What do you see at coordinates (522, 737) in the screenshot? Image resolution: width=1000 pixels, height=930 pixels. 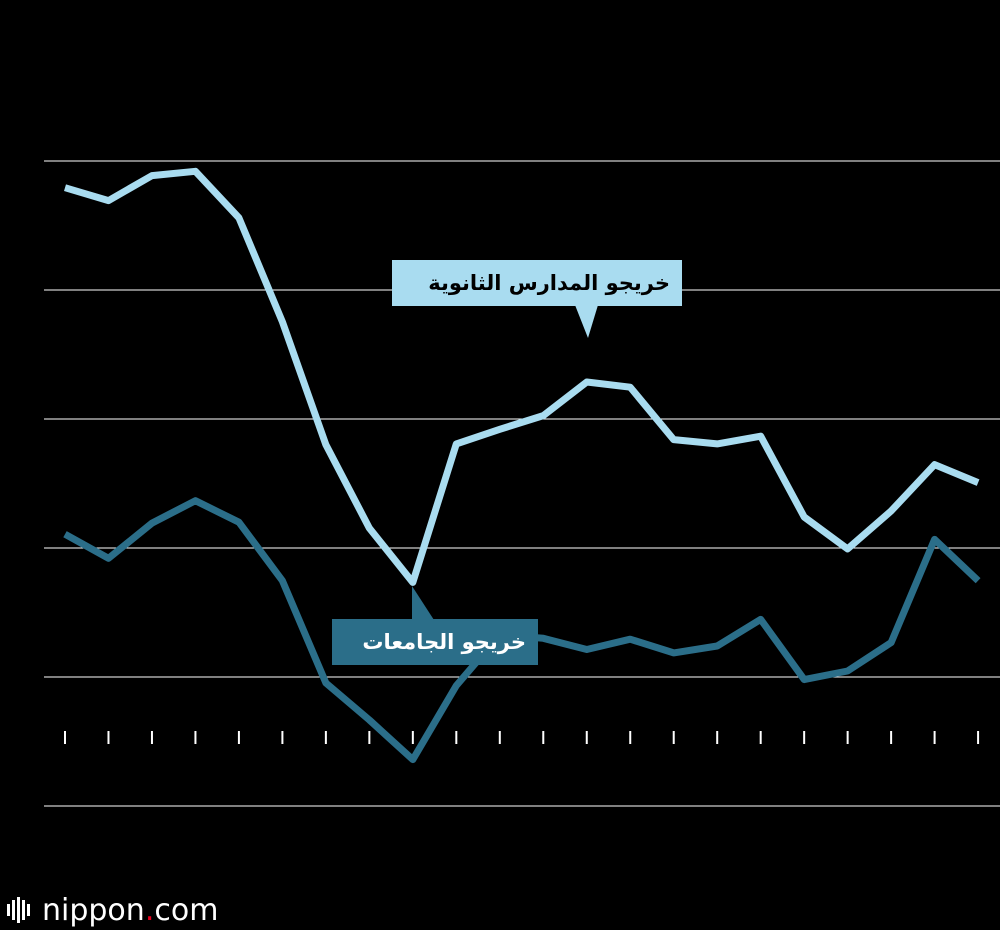 I see `x-axis-ticks` at bounding box center [522, 737].